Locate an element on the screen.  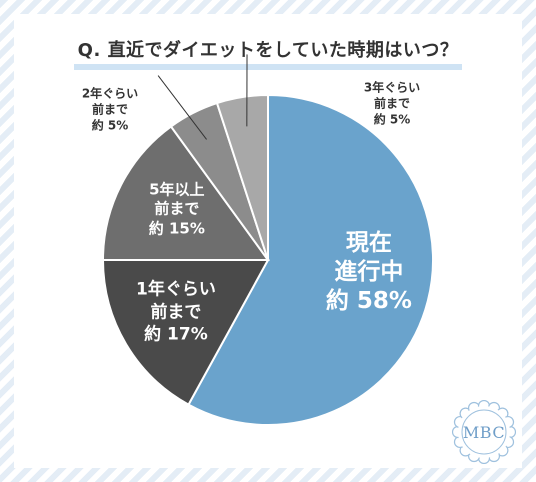
mbc-logo-emblem is located at coordinates (484, 432).